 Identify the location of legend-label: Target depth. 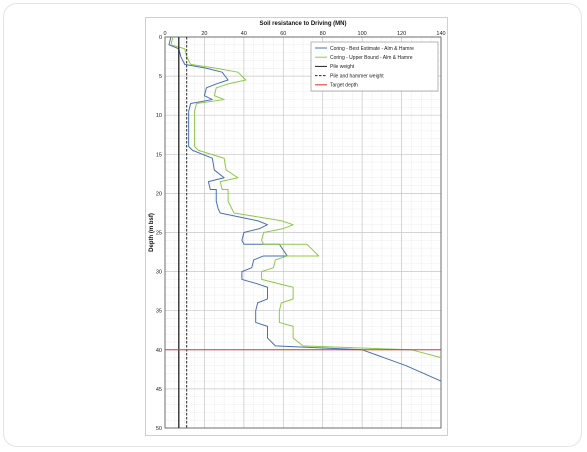
(344, 86).